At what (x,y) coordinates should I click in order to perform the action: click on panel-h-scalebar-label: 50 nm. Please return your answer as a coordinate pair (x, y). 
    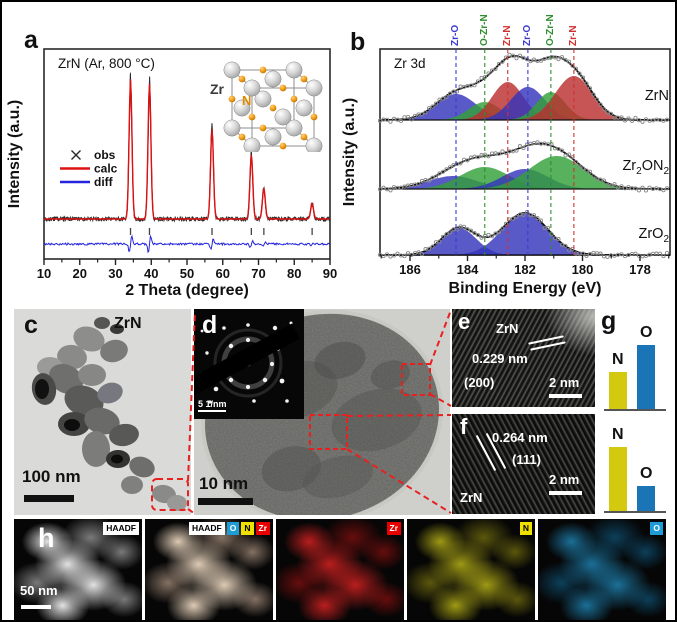
    Looking at the image, I should click on (39, 590).